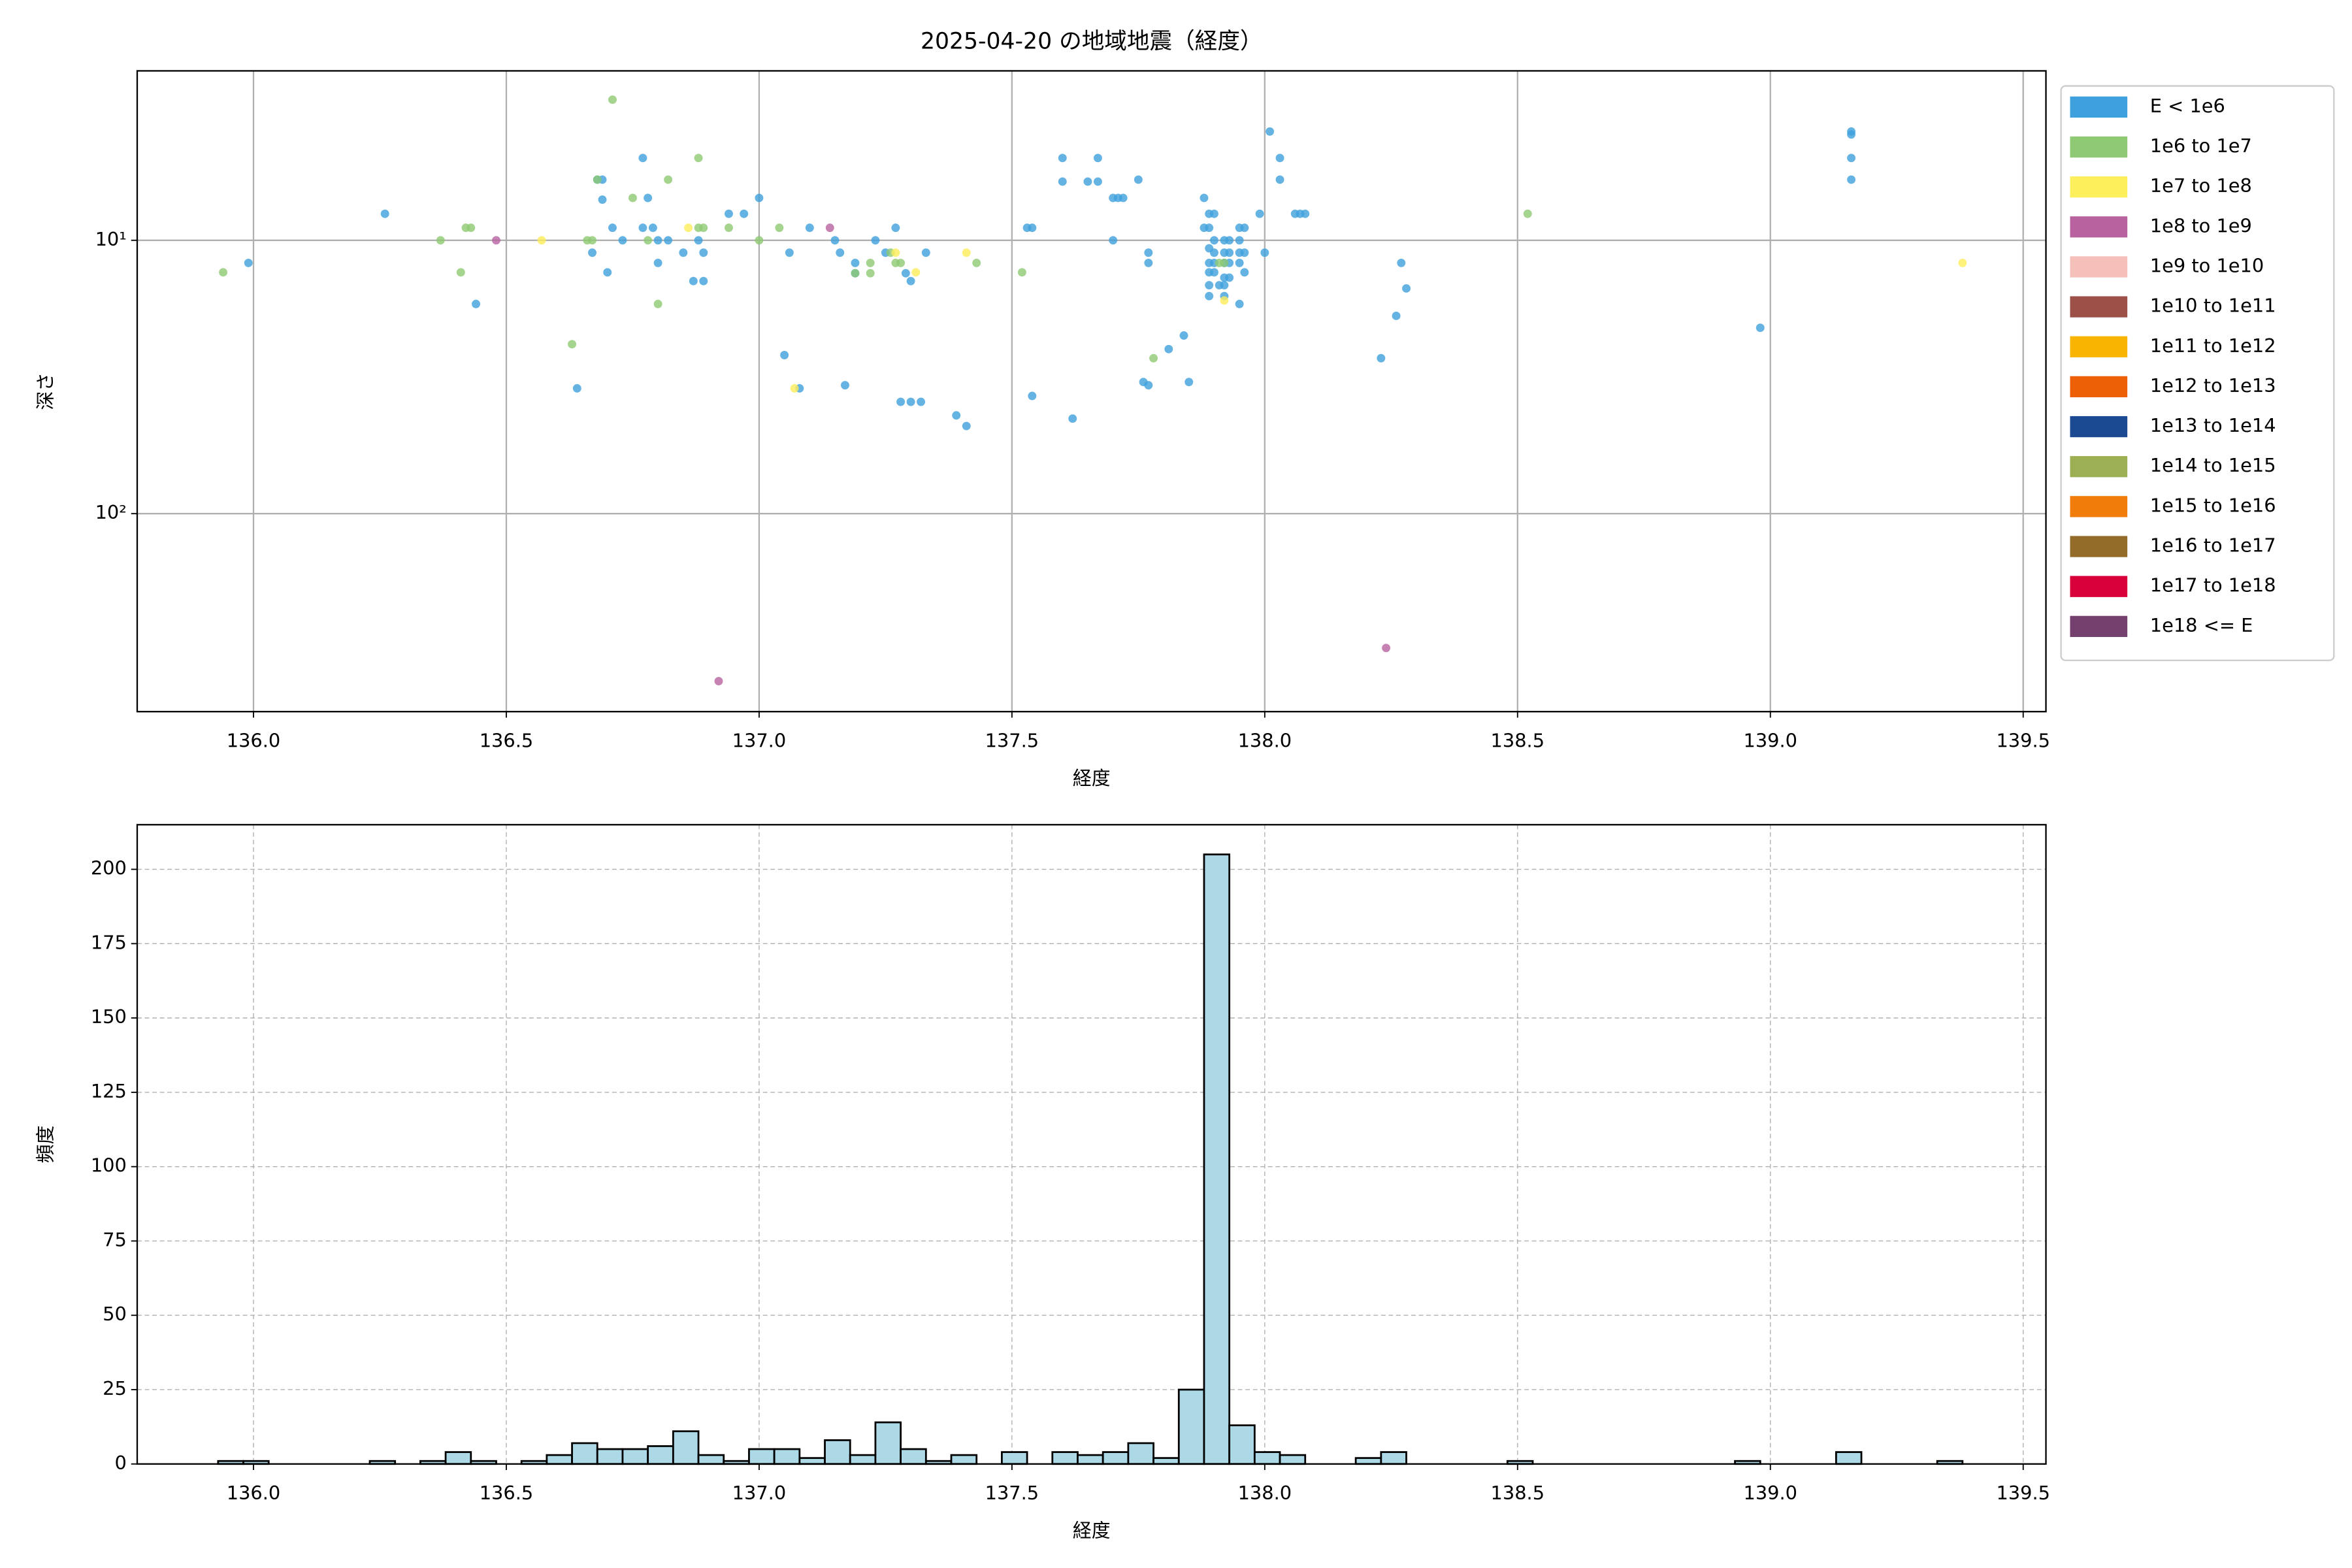 Image resolution: width=2352 pixels, height=1568 pixels. Describe the element at coordinates (109, 1091) in the screenshot. I see `y-tick-label: 125` at that location.